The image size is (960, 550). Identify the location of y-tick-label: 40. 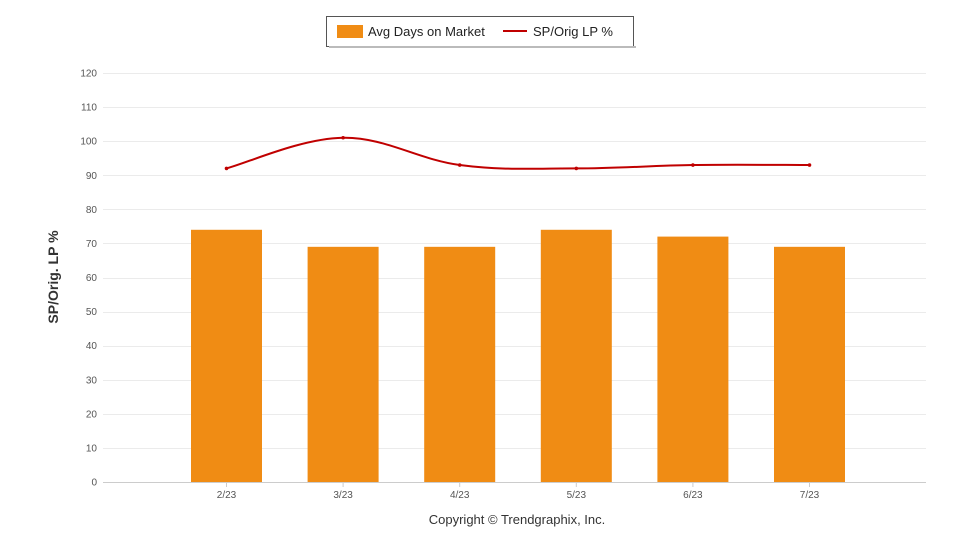
(92, 346).